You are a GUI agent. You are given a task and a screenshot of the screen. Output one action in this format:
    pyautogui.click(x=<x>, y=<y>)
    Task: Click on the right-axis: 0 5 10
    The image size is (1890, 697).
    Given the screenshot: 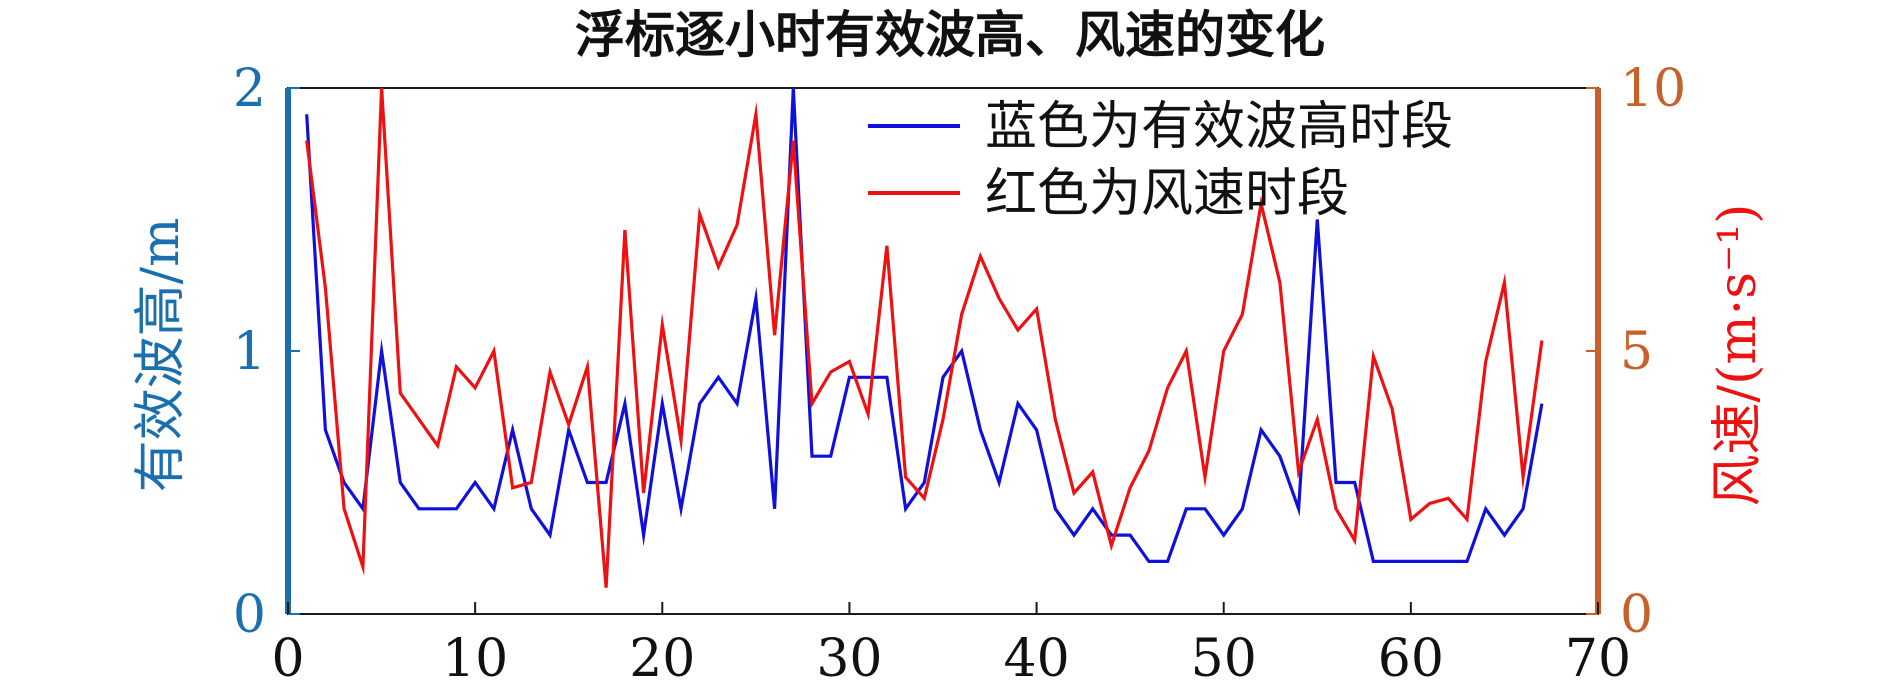 What is the action you would take?
    pyautogui.click(x=1636, y=352)
    